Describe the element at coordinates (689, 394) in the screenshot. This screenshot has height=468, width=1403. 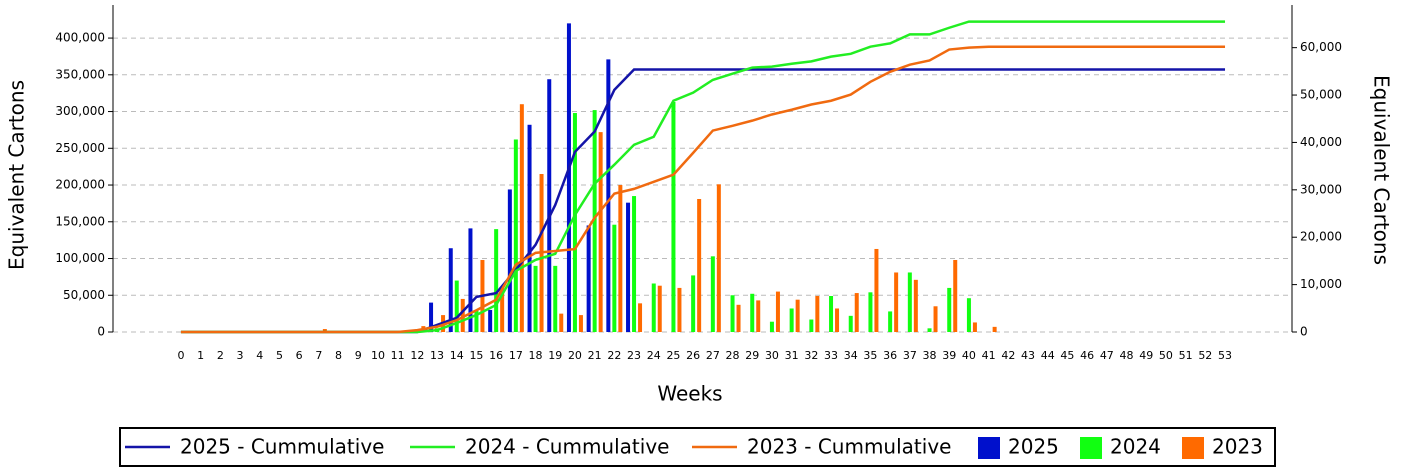
I see `x-axis-title: Weeks` at that location.